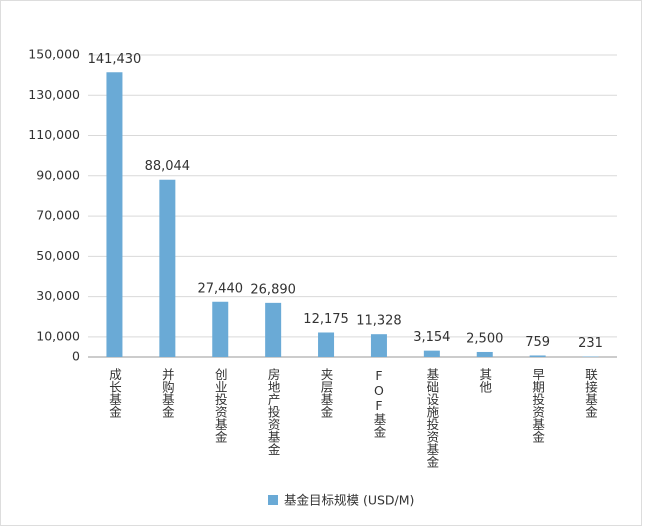 Image resolution: width=646 pixels, height=528 pixels. Describe the element at coordinates (54, 94) in the screenshot. I see `y-tick-label: 130,000` at that location.